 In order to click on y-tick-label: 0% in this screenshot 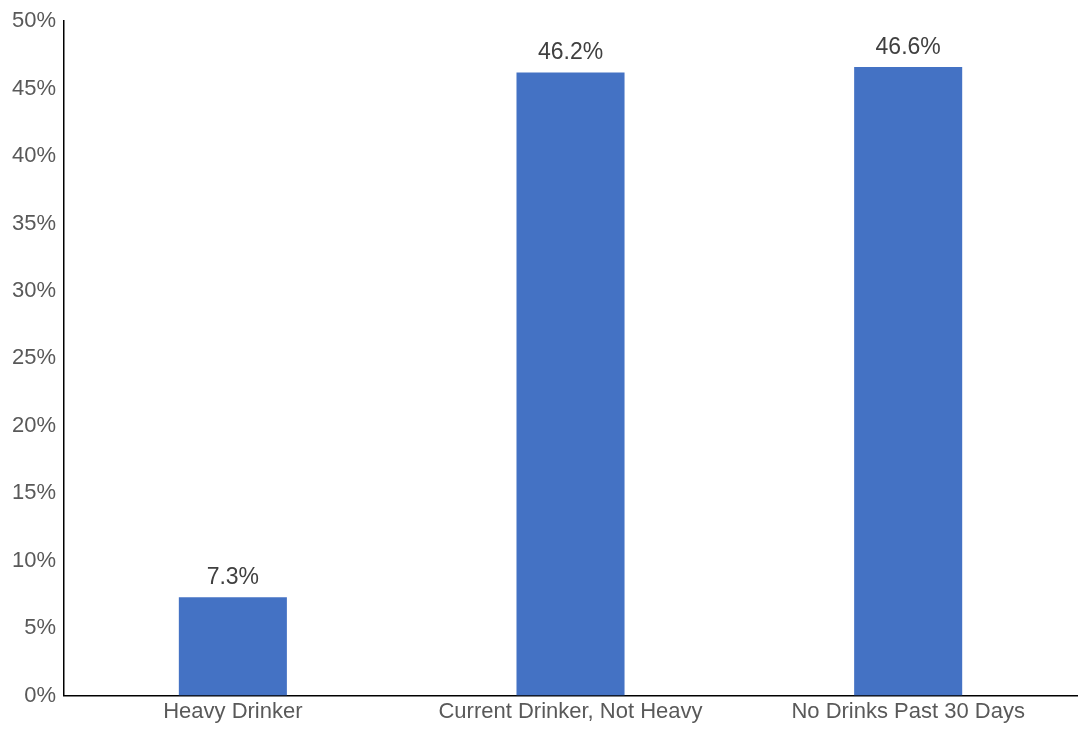, I will do `click(40, 694)`.